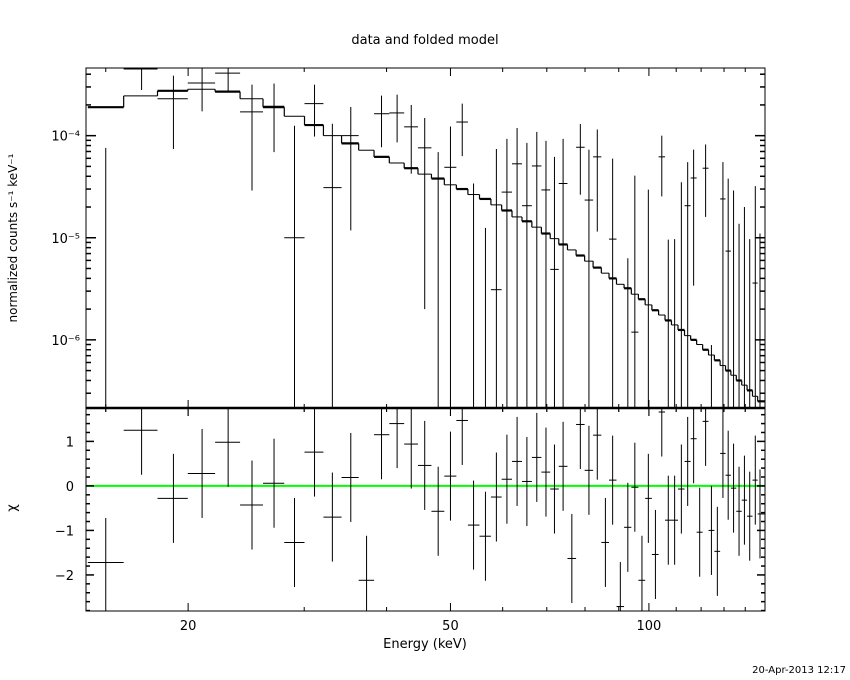 The width and height of the screenshot is (850, 680). I want to click on chart-title: data and folded model, so click(424, 40).